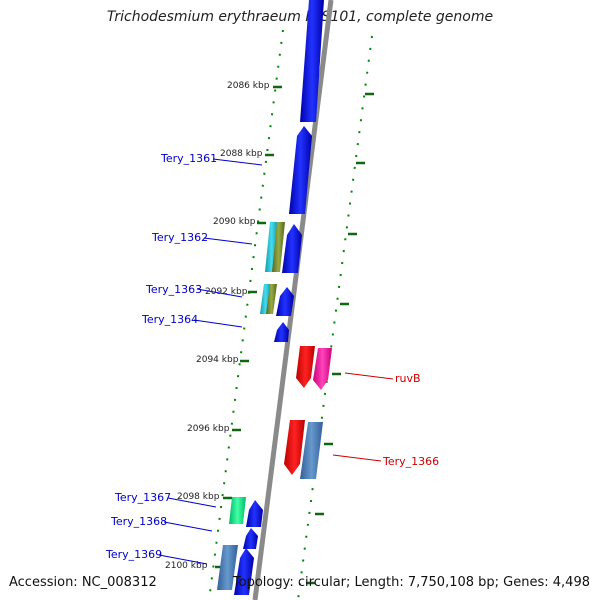  I want to click on tick-label-2086: 2086 kbp, so click(248, 86).